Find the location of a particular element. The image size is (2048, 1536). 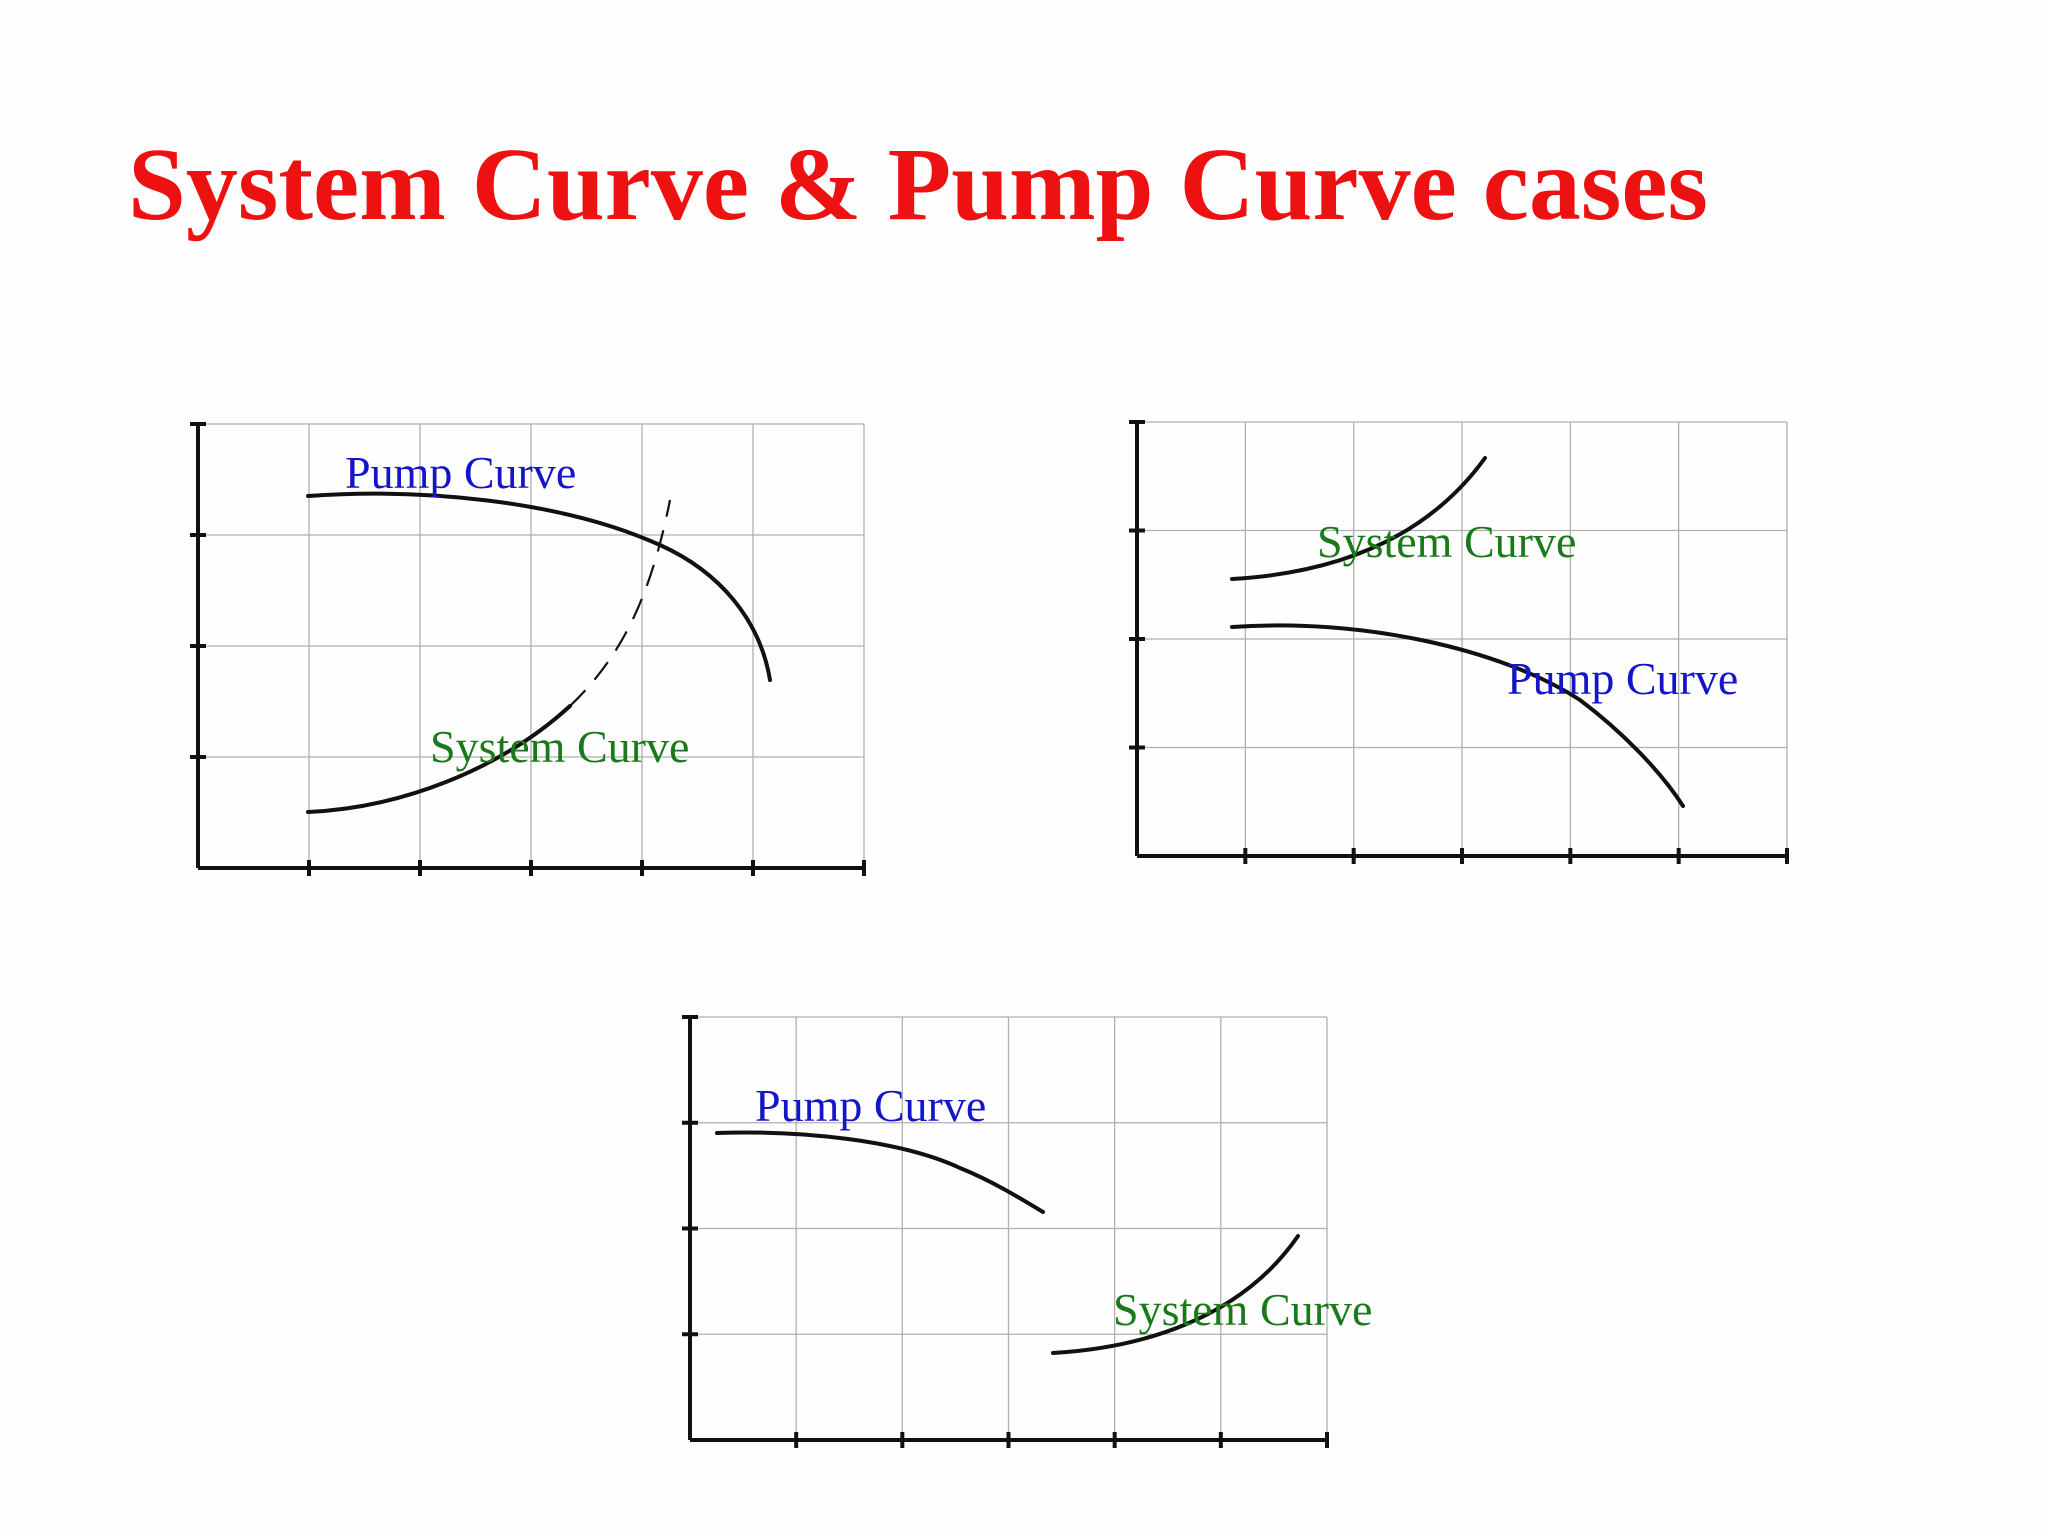

chart-3-system-label: System Curve is located at coordinates (1242, 1309).